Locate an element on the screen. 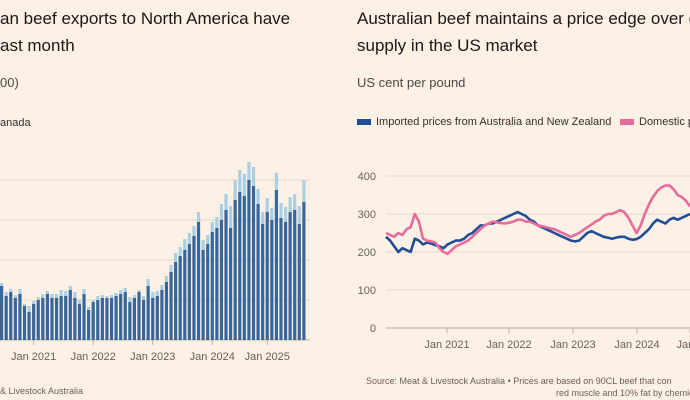 The height and width of the screenshot is (400, 690). x-tick-label: Jan 2023 is located at coordinates (572, 345).